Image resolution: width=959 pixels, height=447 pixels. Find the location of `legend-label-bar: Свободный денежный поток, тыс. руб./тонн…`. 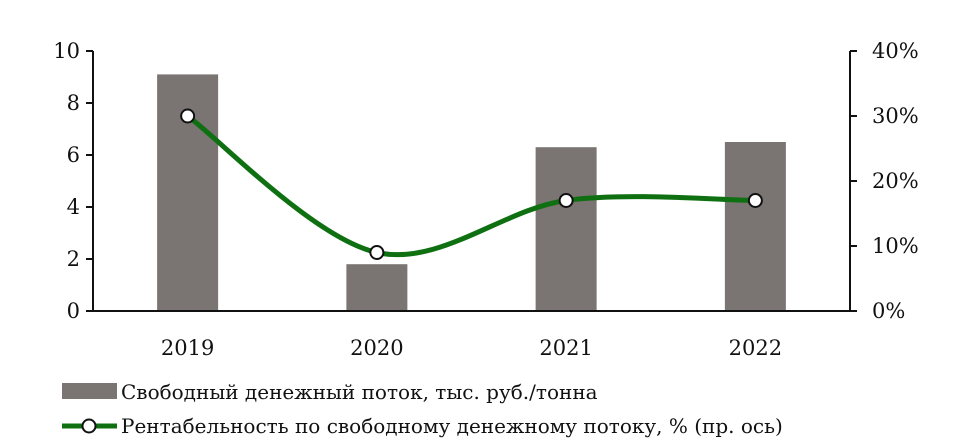

legend-label-bar: Свободный денежный поток, тыс. руб./тонн… is located at coordinates (359, 392).